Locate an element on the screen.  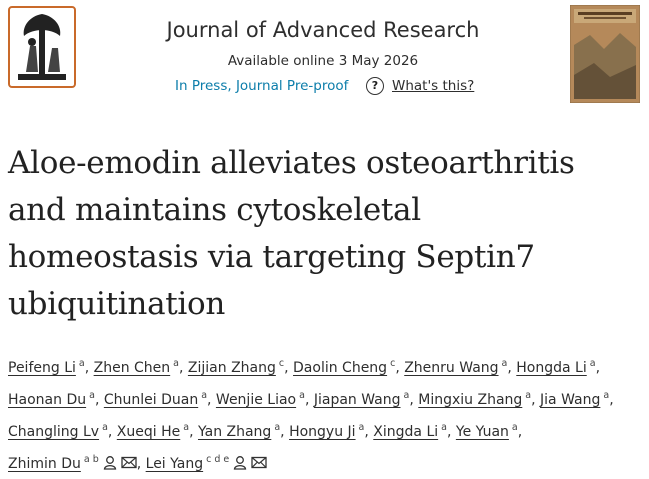
author: Zijian Zhang c, is located at coordinates (238, 367).